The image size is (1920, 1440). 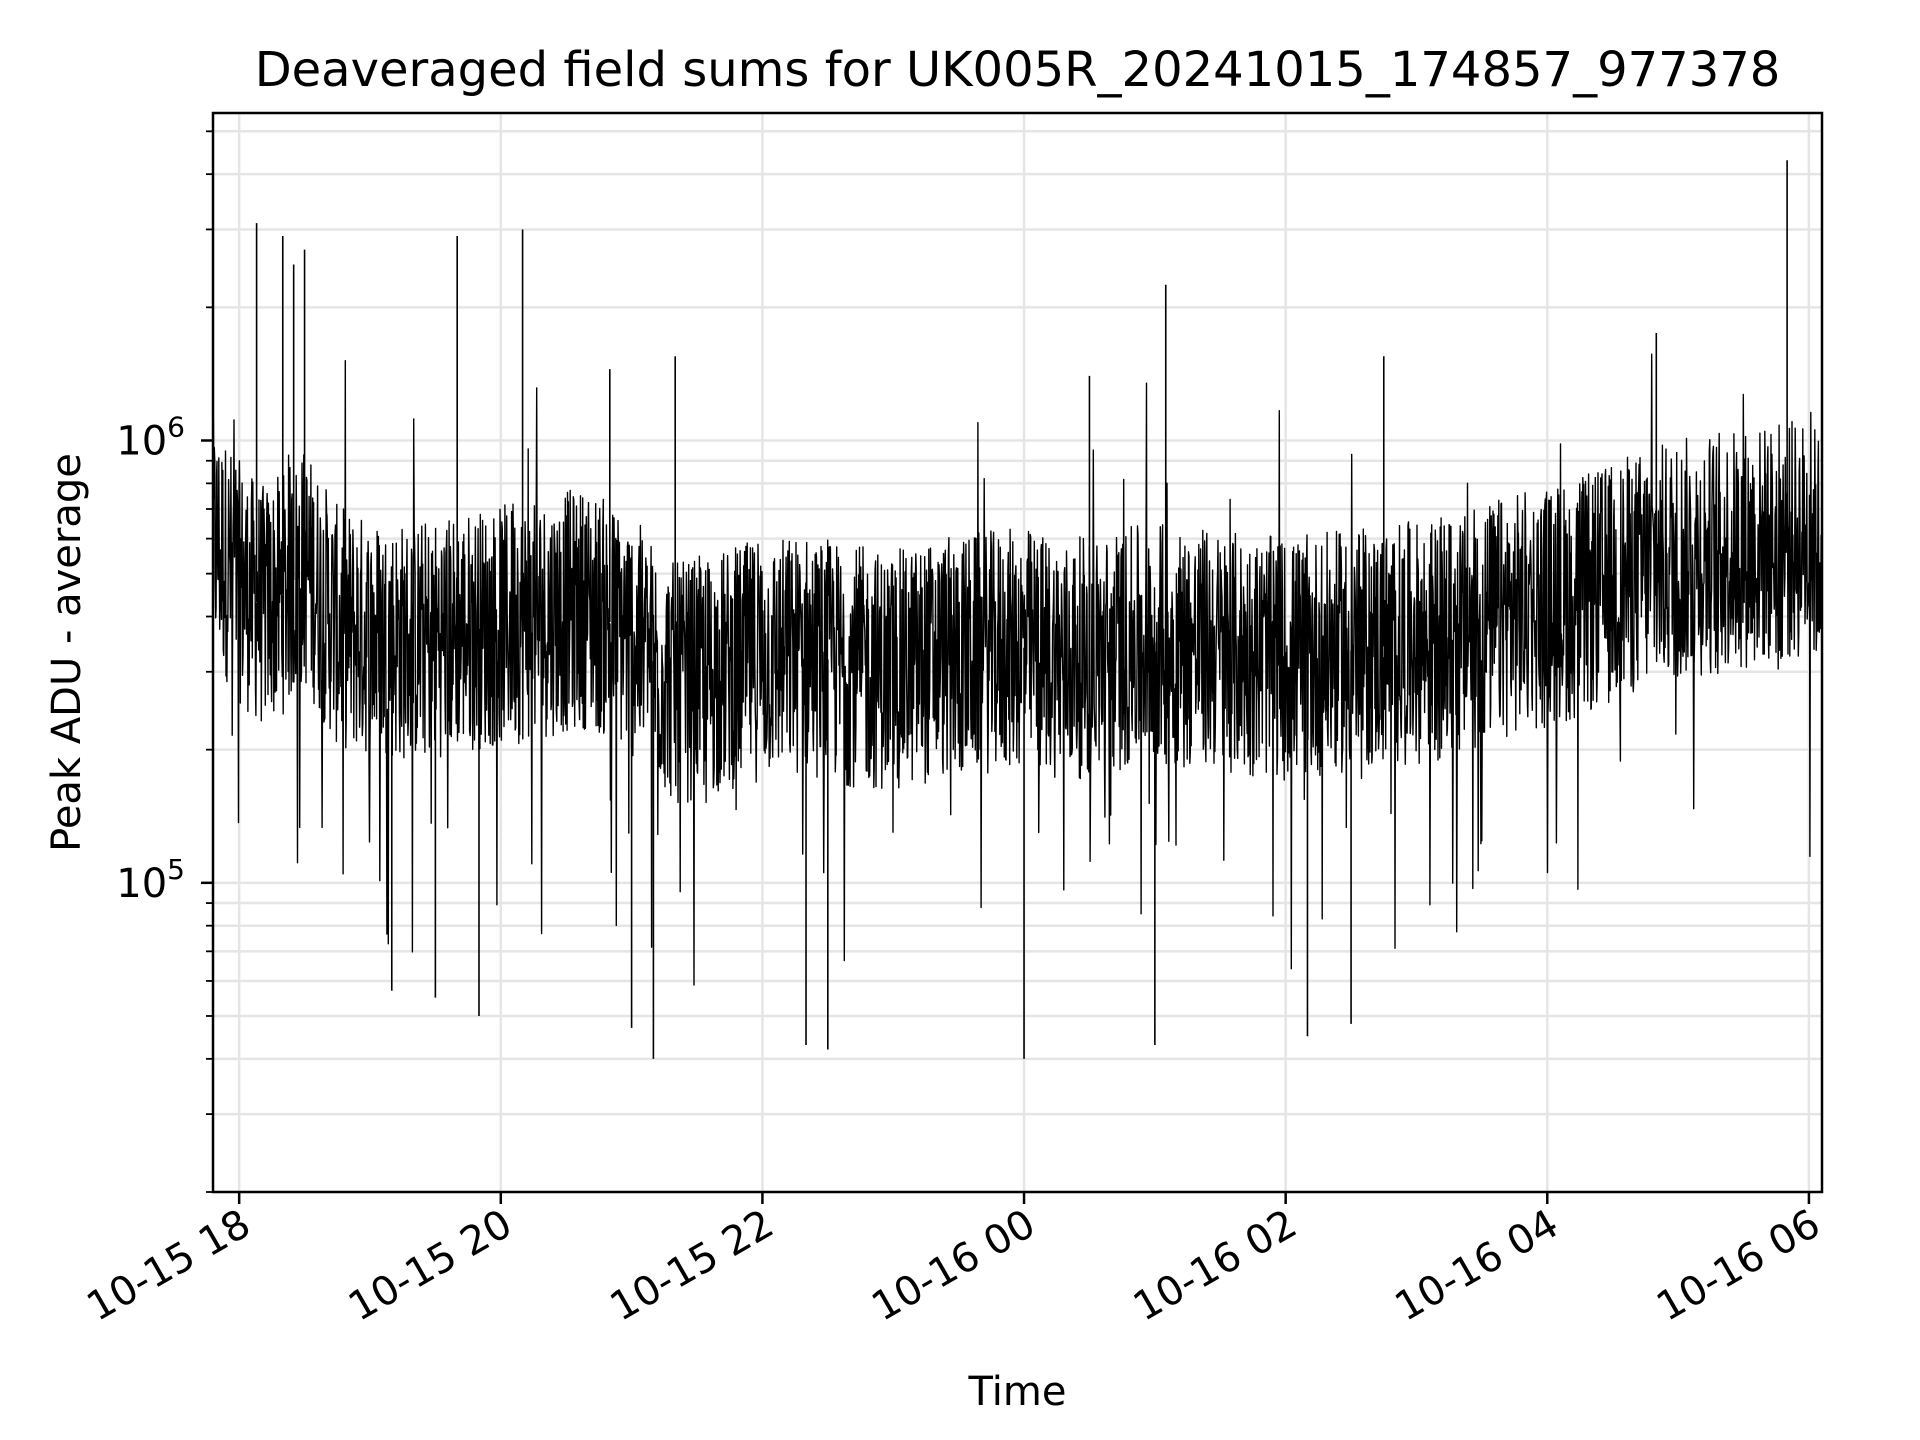 I want to click on x-axis-label: Time, so click(x=1017, y=1392).